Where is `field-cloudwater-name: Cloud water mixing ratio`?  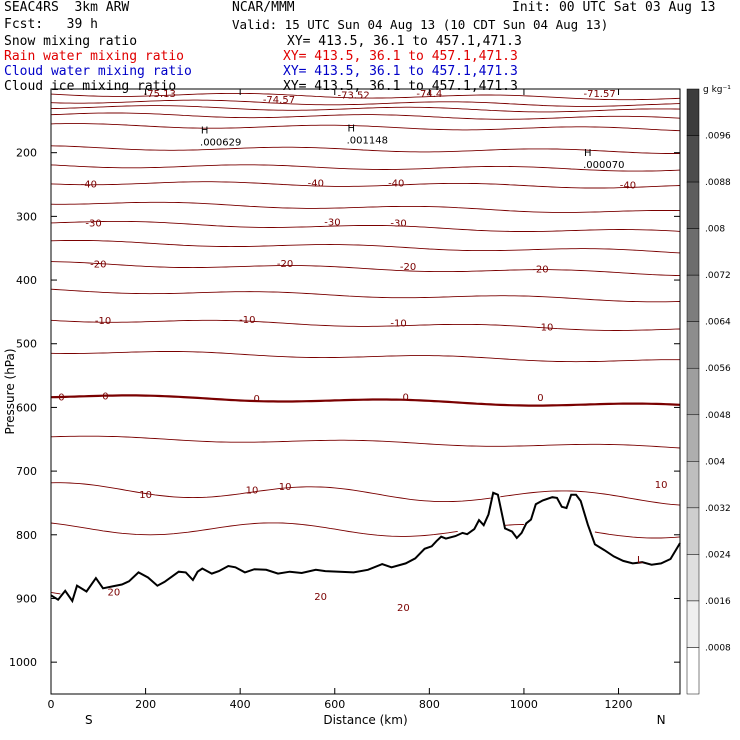 field-cloudwater-name: Cloud water mixing ratio is located at coordinates (98, 71).